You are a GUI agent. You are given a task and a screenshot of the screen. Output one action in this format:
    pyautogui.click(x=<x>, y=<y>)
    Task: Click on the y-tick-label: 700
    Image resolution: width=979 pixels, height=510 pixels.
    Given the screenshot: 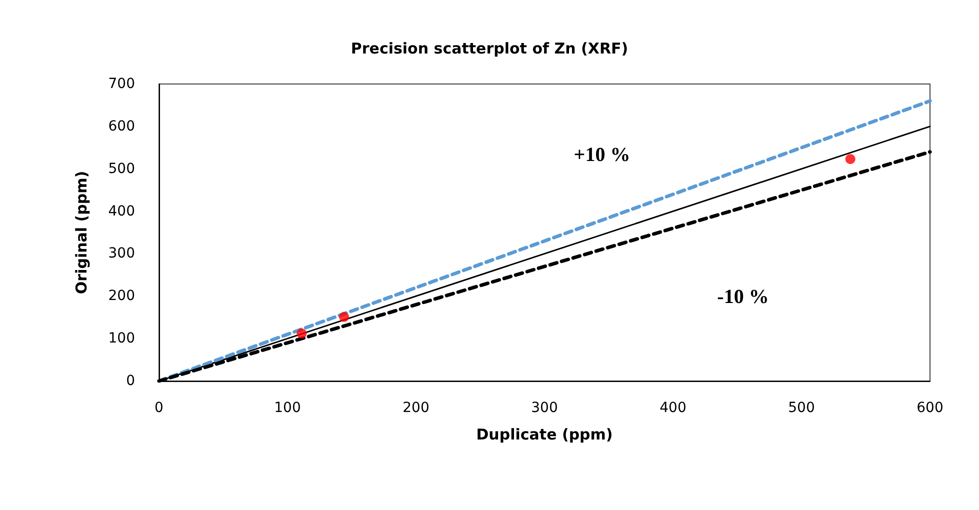 What is the action you would take?
    pyautogui.click(x=121, y=84)
    